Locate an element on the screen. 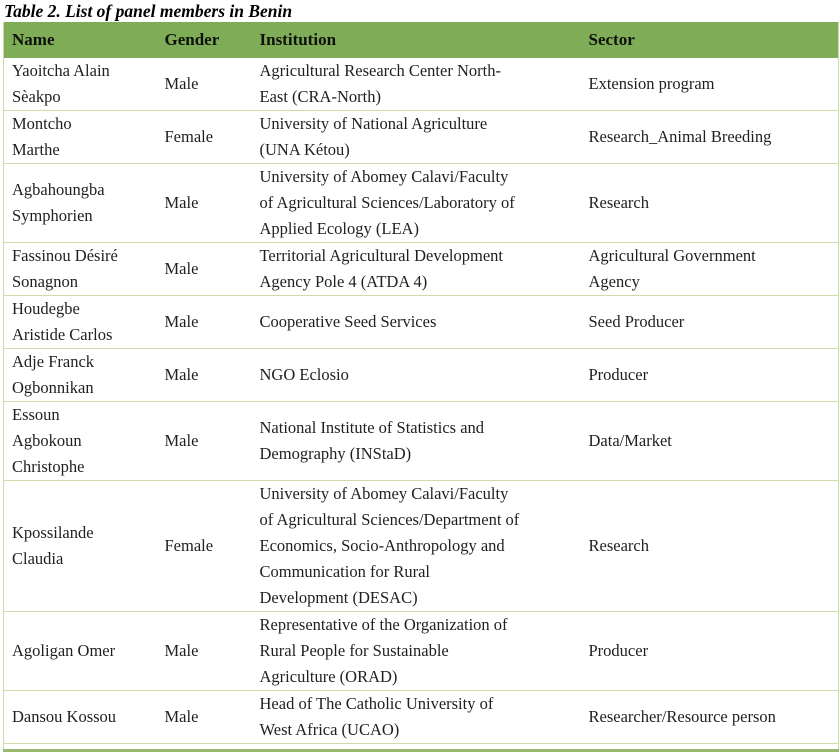  table-header-row: Name Gender Institution Sector is located at coordinates (421, 40).